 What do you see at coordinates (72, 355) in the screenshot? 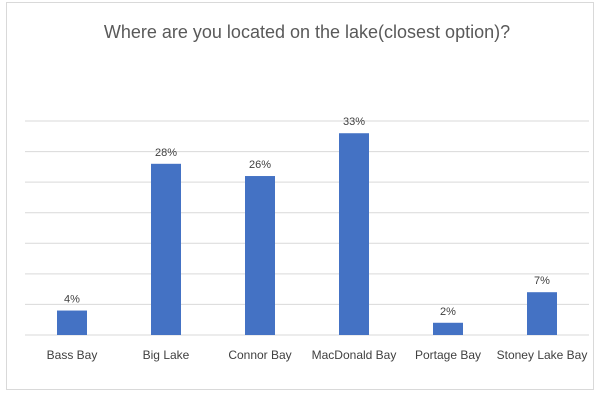
I see `x-tick-label: Bass Bay` at bounding box center [72, 355].